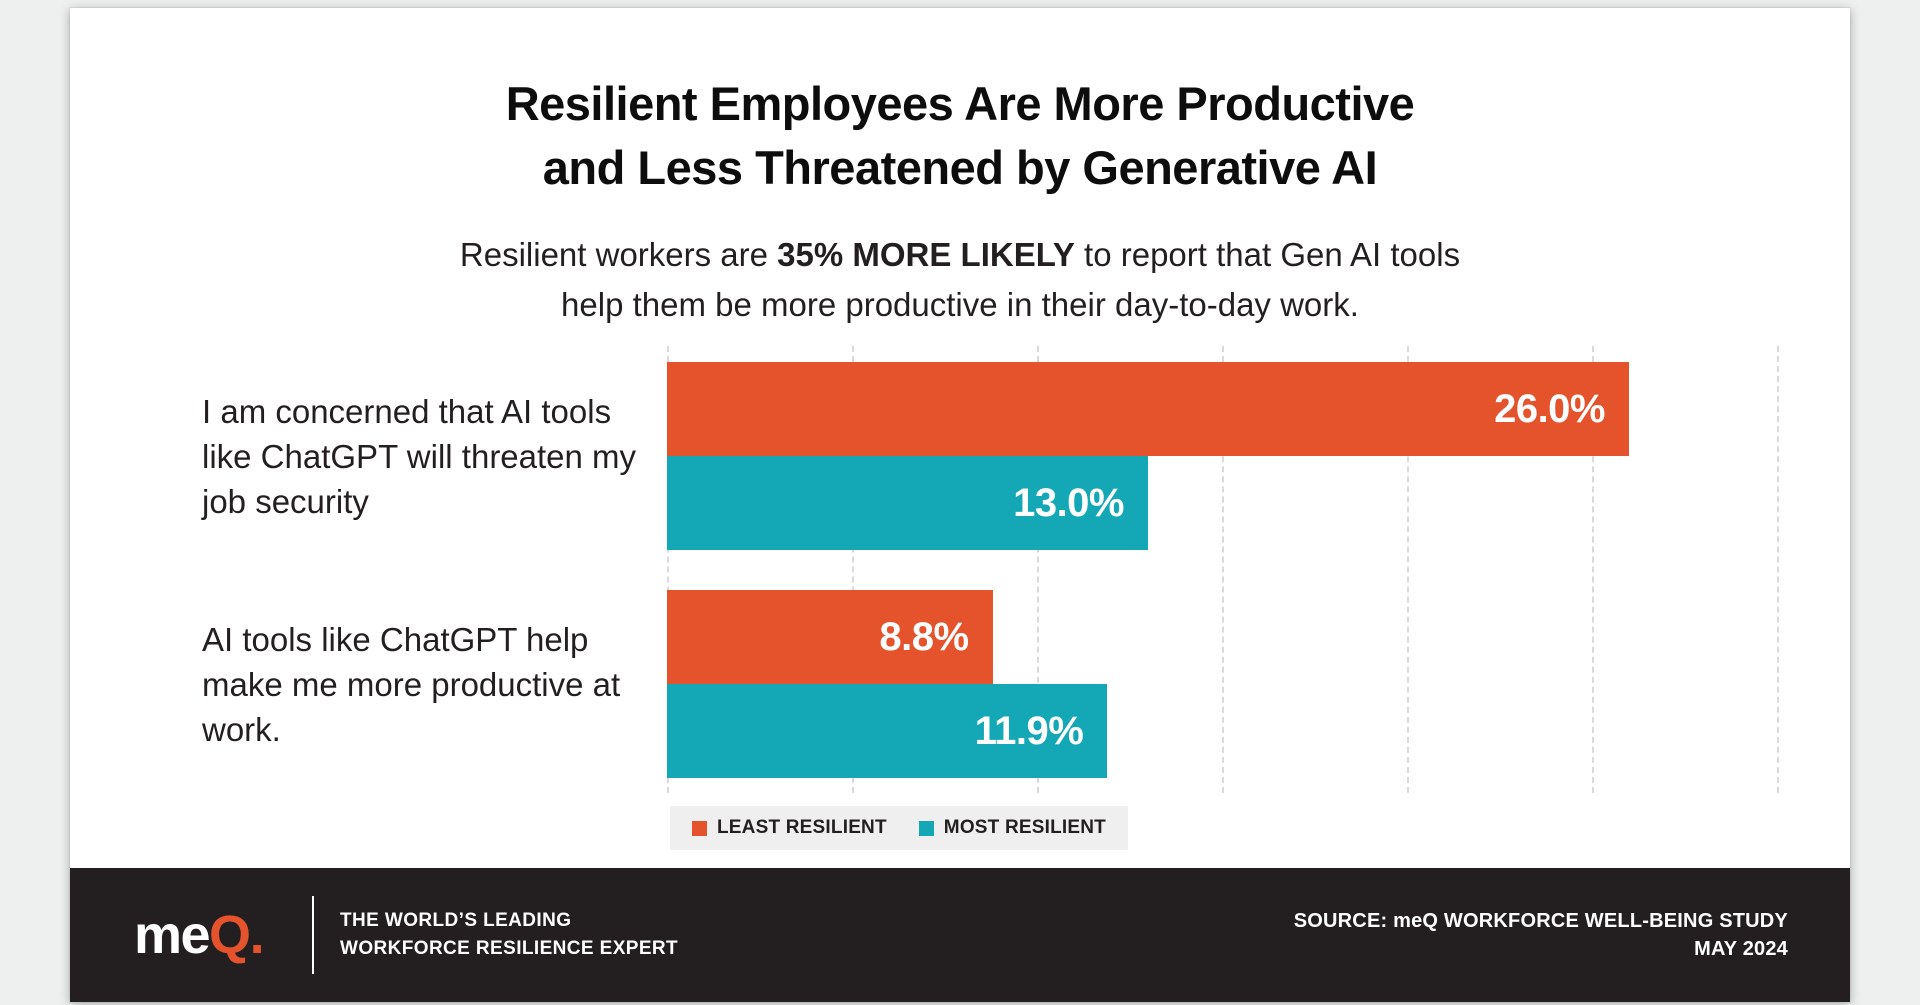  I want to click on legend-item-least-resilient: LEAST RESILIENT, so click(789, 828).